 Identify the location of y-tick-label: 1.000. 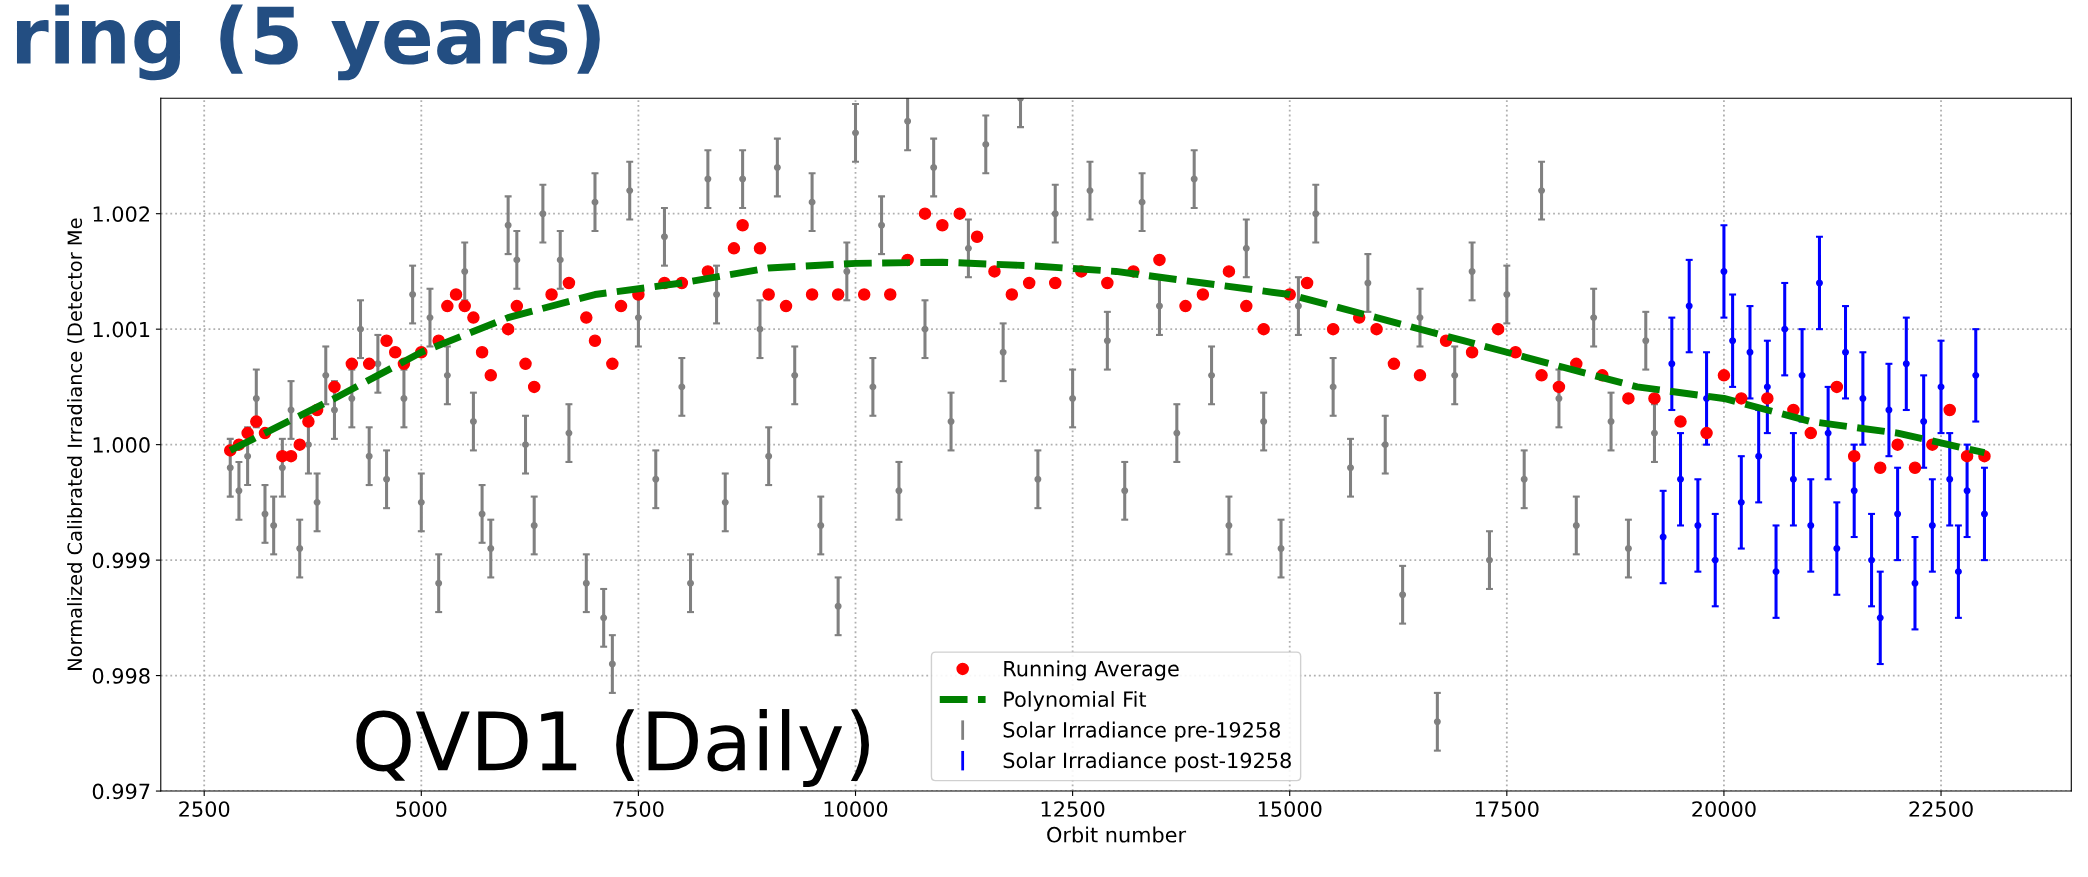
(121, 445).